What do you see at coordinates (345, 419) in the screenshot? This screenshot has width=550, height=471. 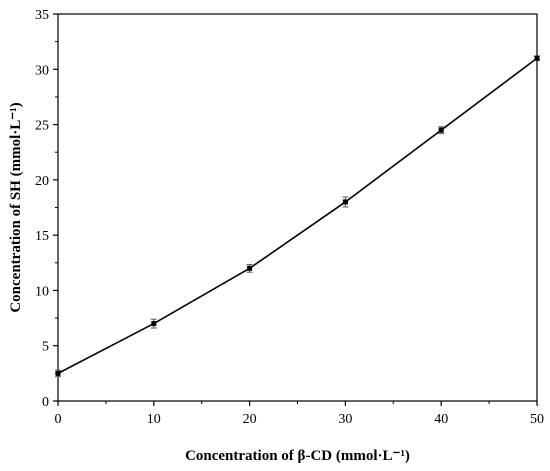 I see `x-tick-label: 30` at bounding box center [345, 419].